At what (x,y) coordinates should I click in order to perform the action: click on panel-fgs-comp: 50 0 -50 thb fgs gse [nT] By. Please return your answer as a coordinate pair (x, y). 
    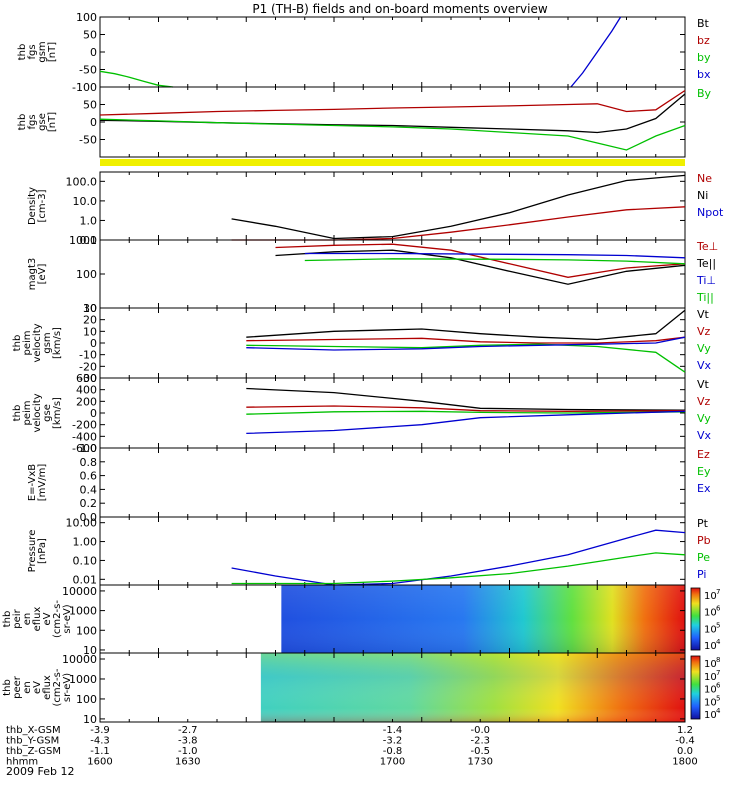
    Looking at the image, I should click on (364, 122).